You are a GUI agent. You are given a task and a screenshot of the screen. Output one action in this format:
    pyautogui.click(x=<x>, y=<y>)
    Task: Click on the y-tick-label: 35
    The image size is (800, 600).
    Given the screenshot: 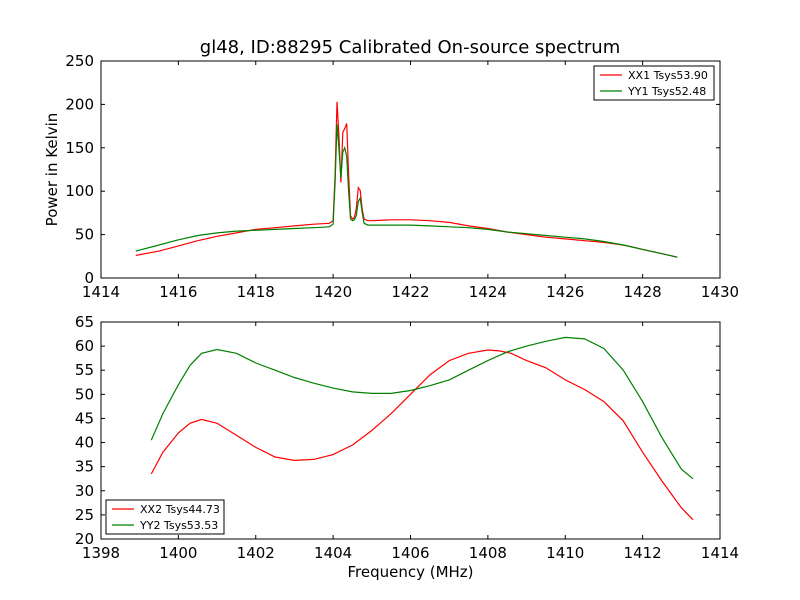 What is the action you would take?
    pyautogui.click(x=84, y=467)
    